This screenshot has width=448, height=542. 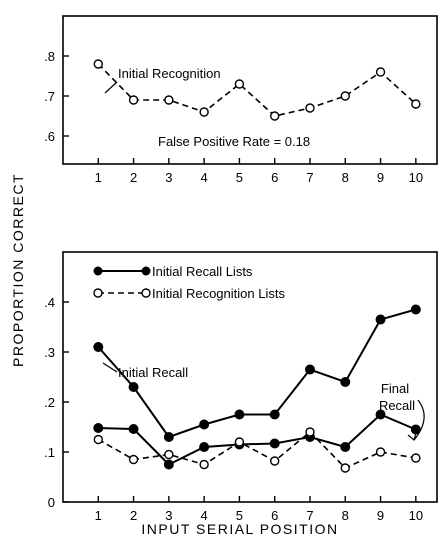 What do you see at coordinates (202, 271) in the screenshot?
I see `legend-initial-recall-lists: Initial Recall Lists` at bounding box center [202, 271].